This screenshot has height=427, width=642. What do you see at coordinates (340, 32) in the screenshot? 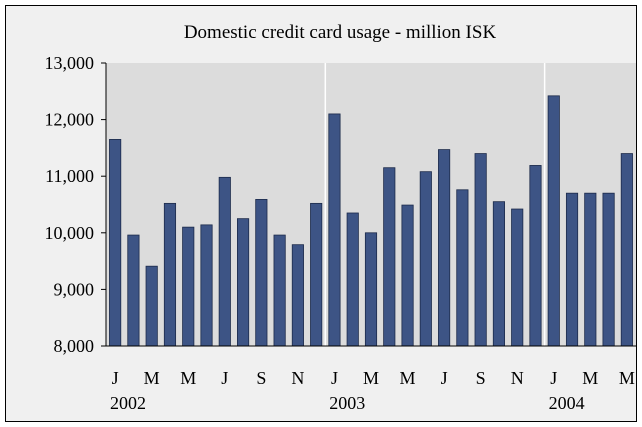
I see `chart-title: Domestic credit card usage - million ISK` at bounding box center [340, 32].